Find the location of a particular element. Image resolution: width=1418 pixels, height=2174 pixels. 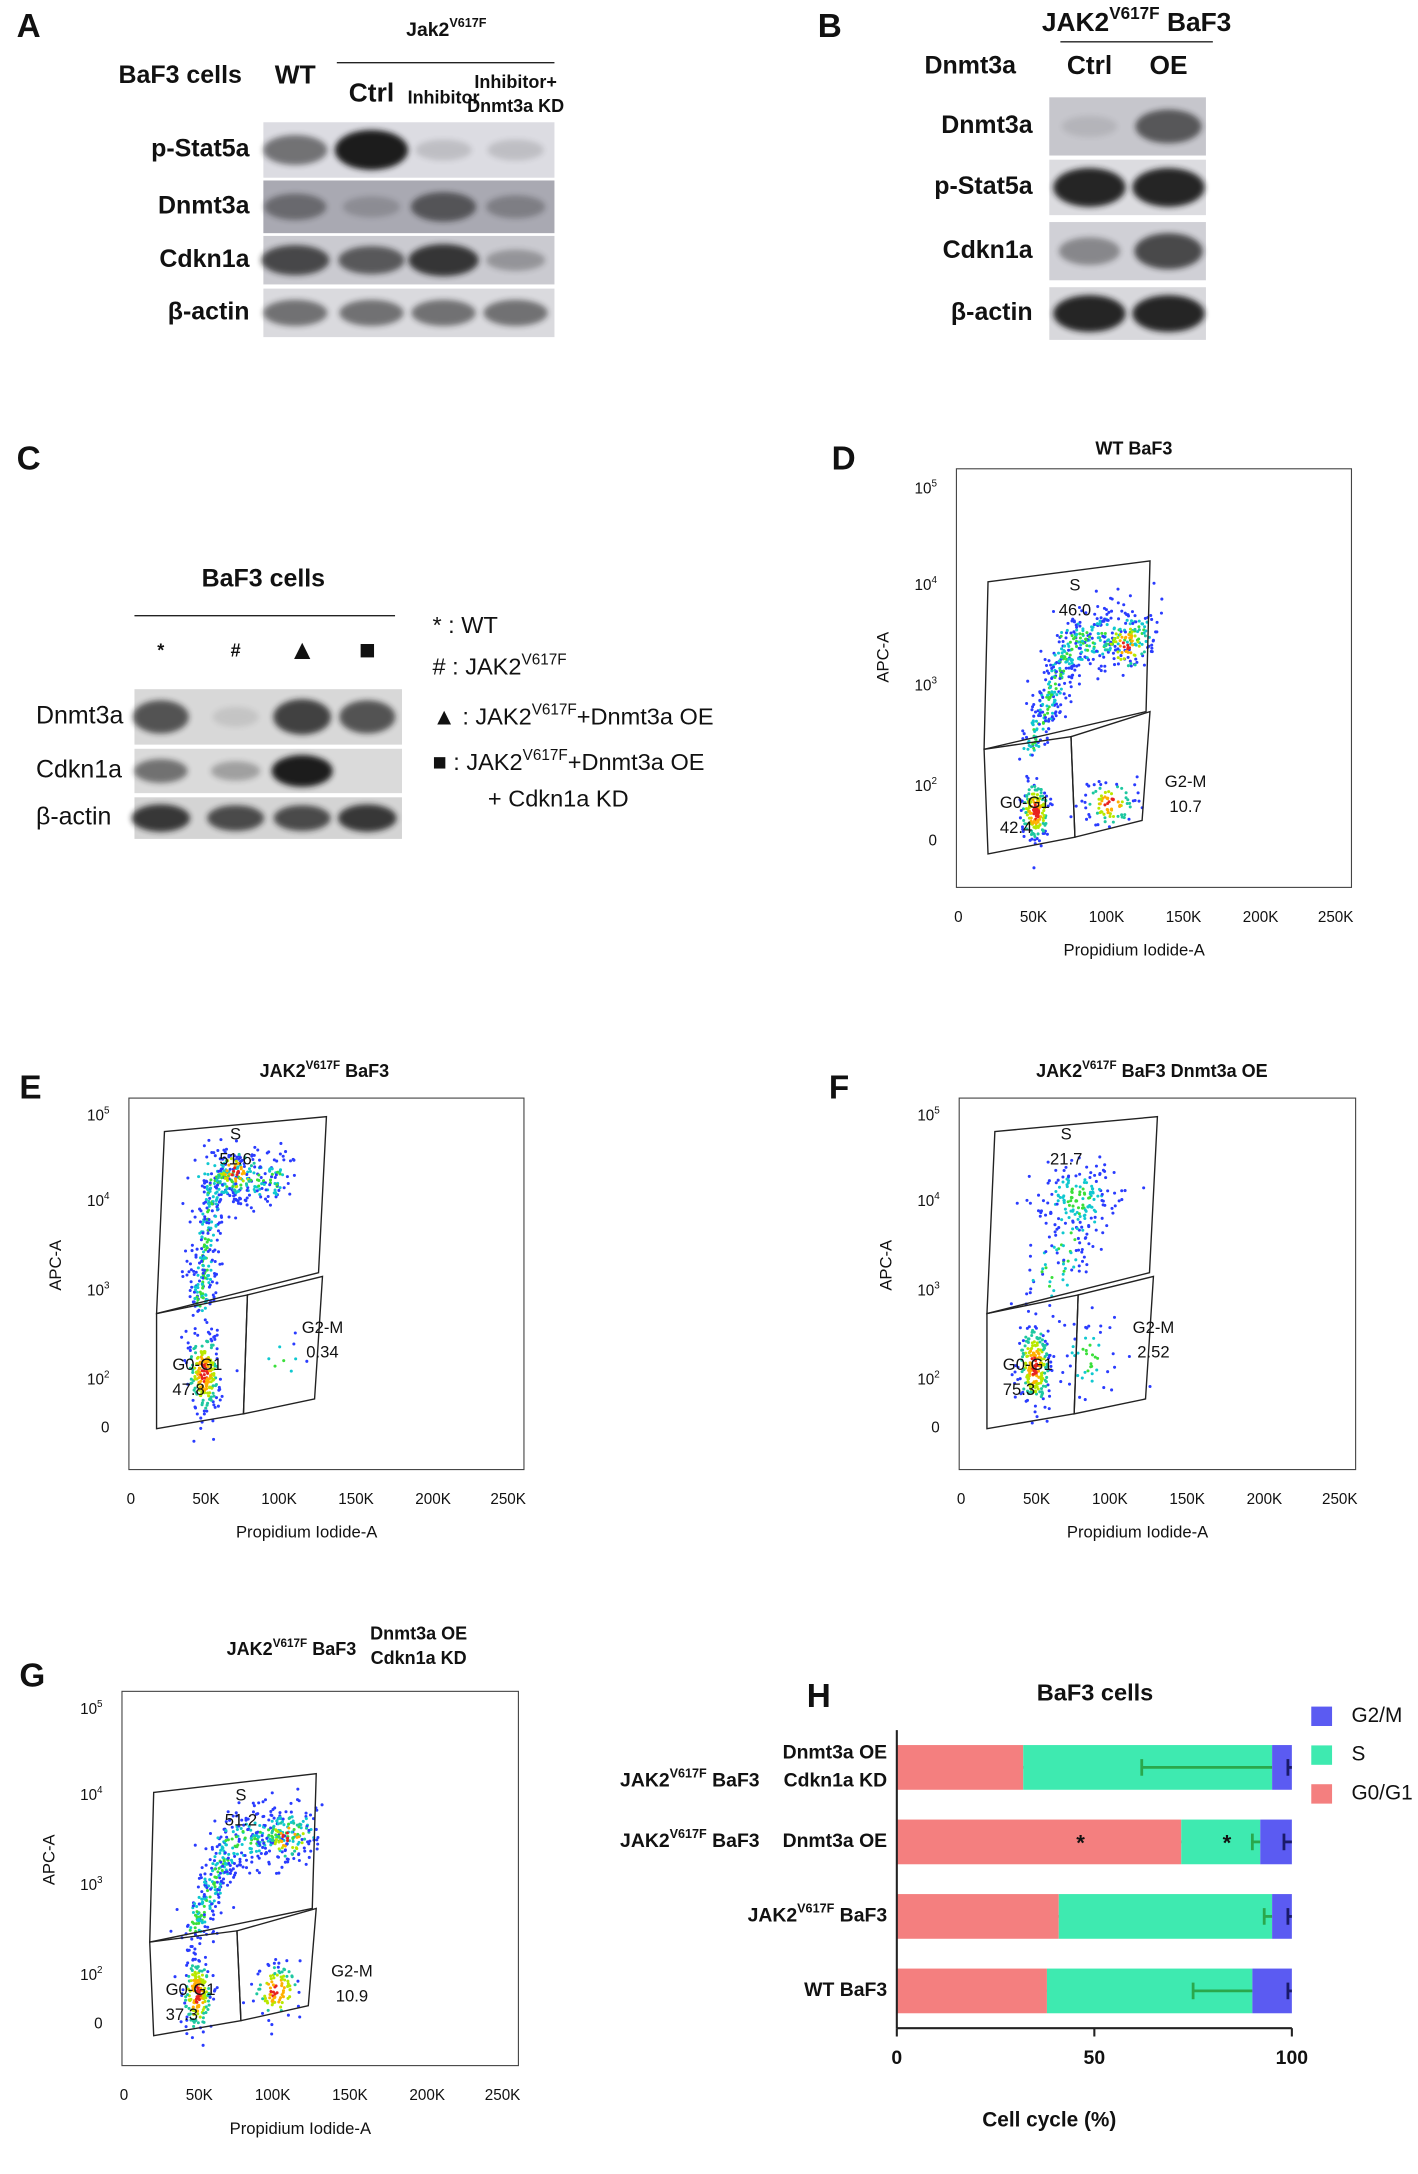

row-label: Cdkn1a is located at coordinates (79, 770).